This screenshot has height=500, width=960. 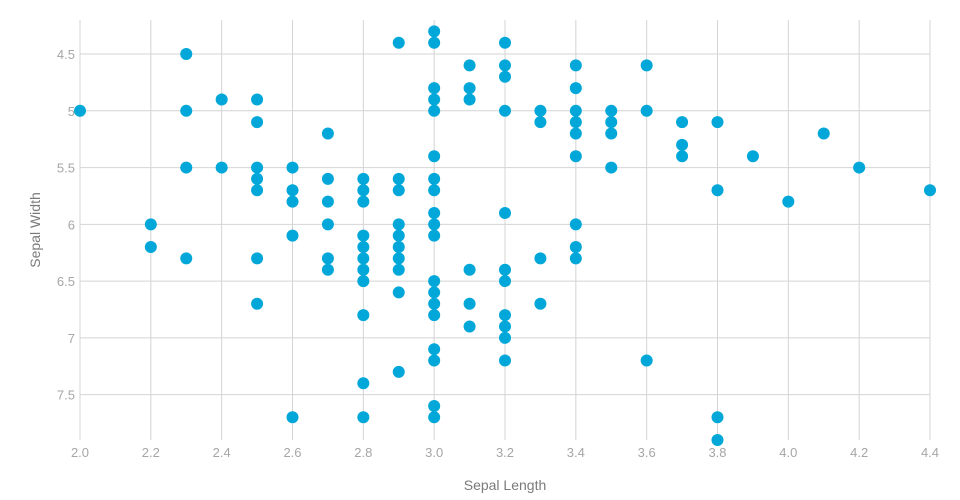 I want to click on x-tick-label: 4.0, so click(x=788, y=452).